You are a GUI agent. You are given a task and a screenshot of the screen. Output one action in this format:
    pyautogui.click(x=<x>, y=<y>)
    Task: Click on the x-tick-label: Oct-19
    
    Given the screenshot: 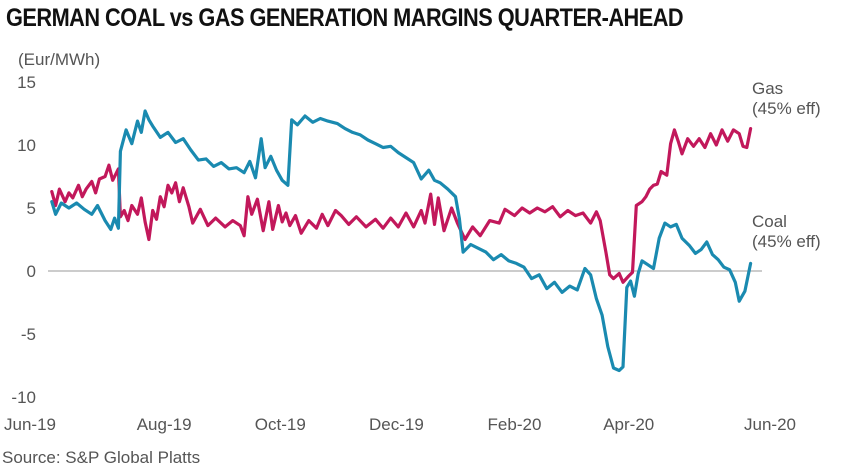 What is the action you would take?
    pyautogui.click(x=280, y=424)
    